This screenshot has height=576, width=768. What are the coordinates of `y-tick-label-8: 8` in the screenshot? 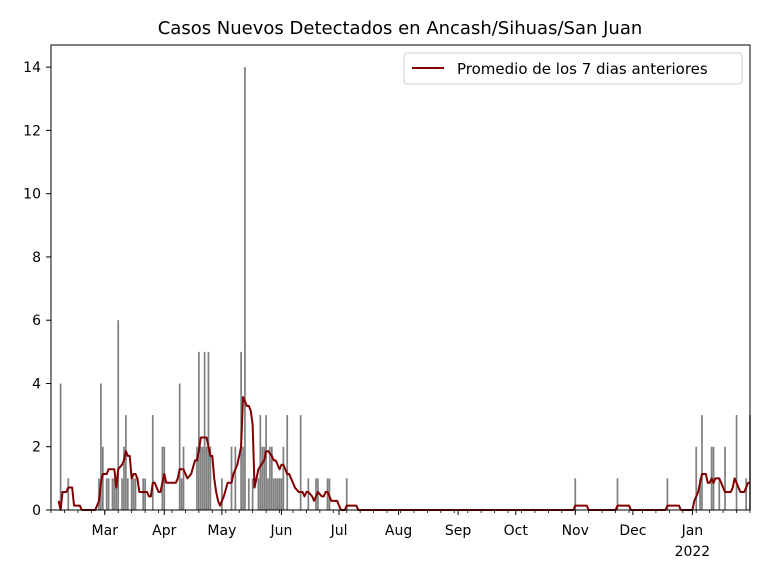 It's located at (36, 258).